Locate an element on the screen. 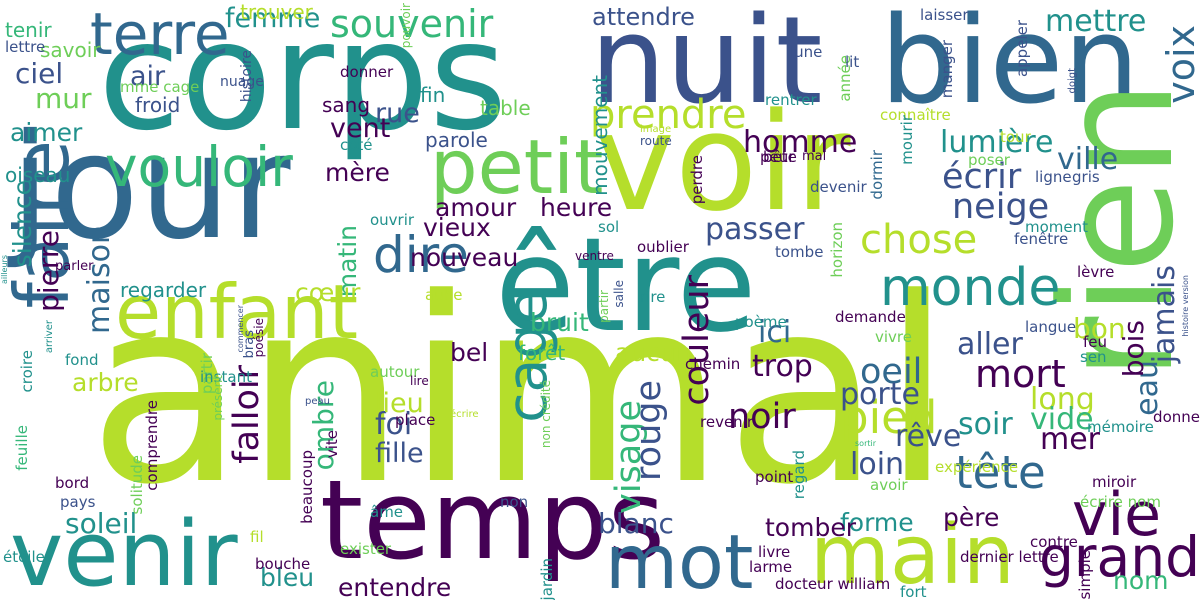 The image size is (1200, 600). cloud-word: présent is located at coordinates (218, 398).